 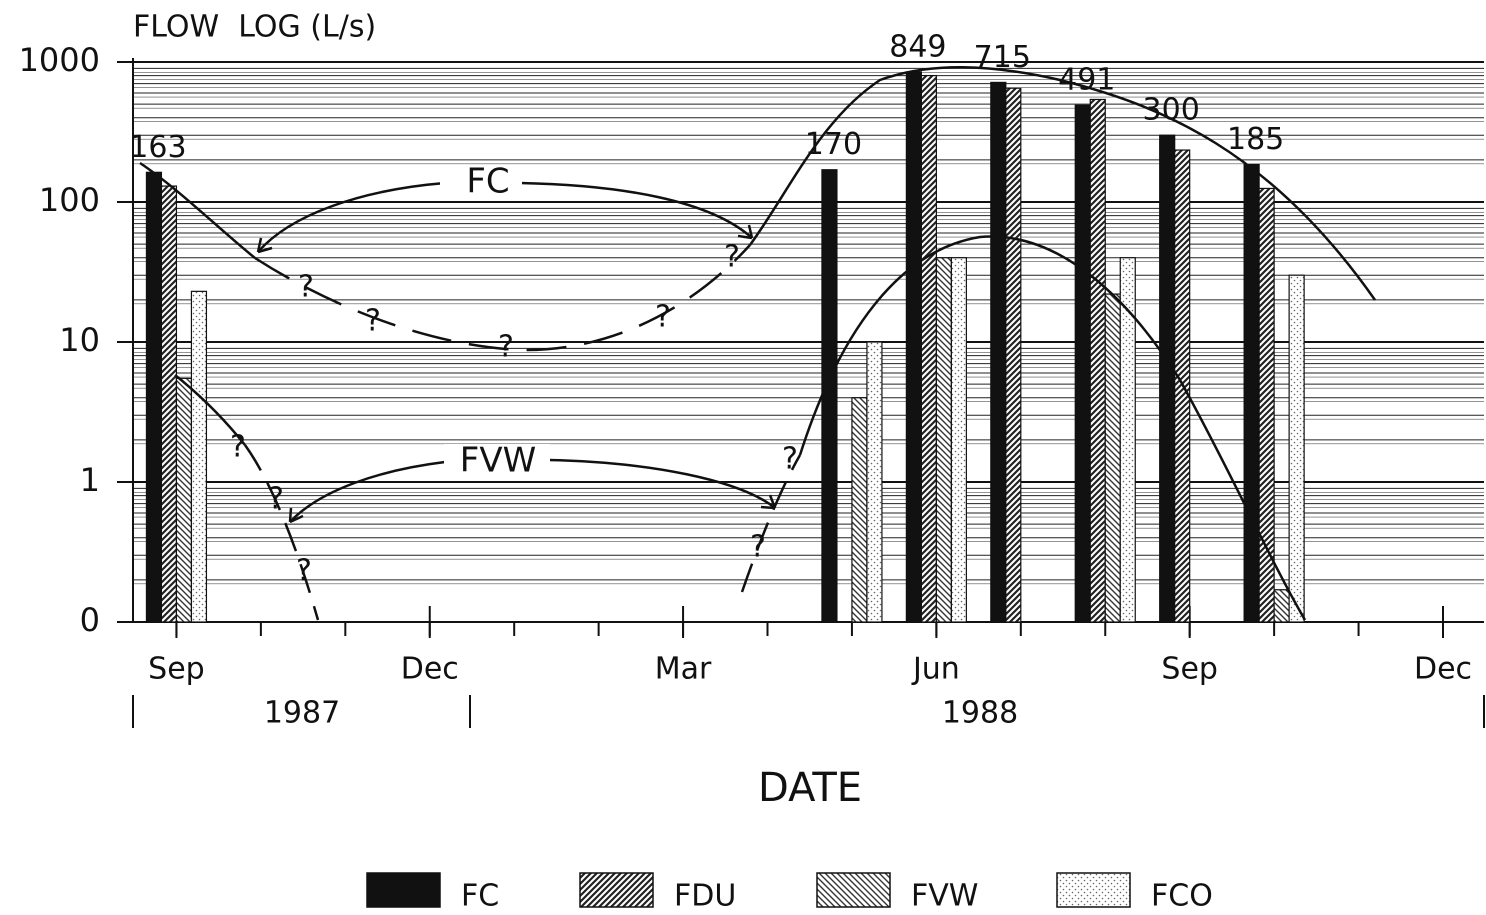 What do you see at coordinates (59, 60) in the screenshot?
I see `y-tick-label: 1000` at bounding box center [59, 60].